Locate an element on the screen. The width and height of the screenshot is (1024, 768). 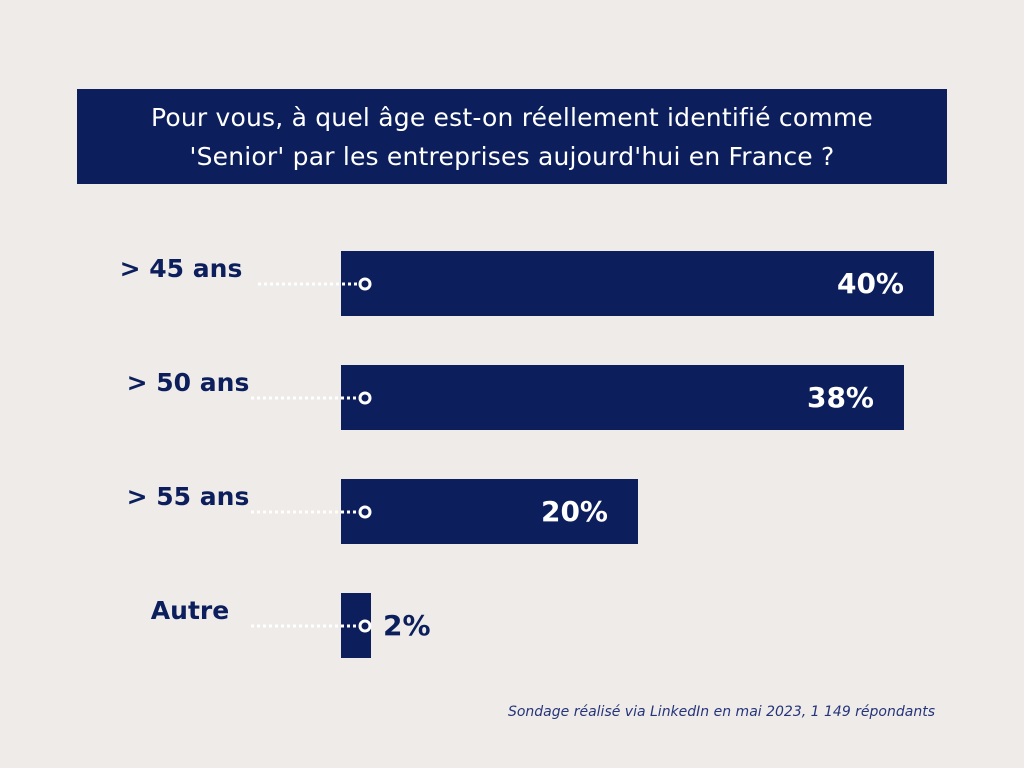
category-label-50-ans: > 50 ans is located at coordinates (188, 382).